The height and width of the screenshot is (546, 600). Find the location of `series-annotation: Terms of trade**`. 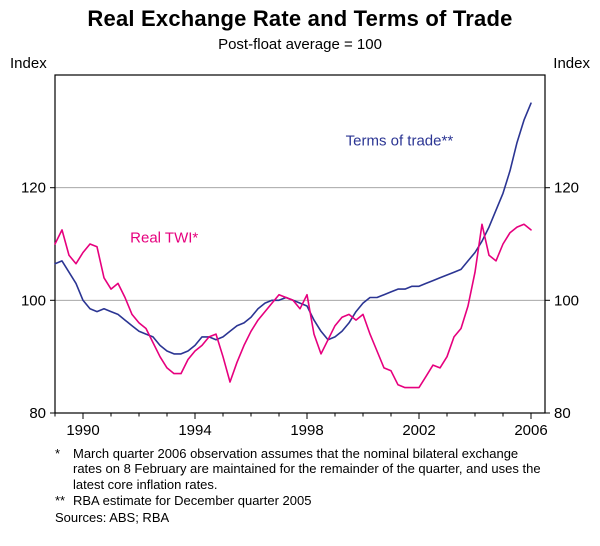

series-annotation: Terms of trade** is located at coordinates (400, 140).